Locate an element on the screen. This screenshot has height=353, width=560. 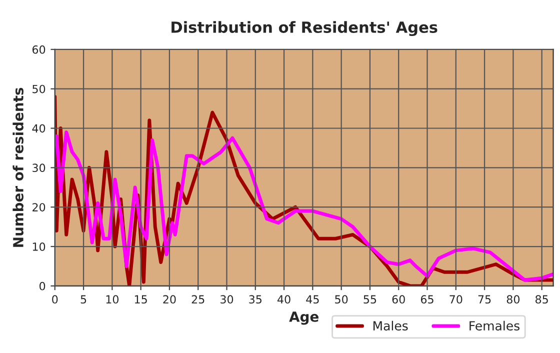
y-tick-label: 10 is located at coordinates (39, 246).